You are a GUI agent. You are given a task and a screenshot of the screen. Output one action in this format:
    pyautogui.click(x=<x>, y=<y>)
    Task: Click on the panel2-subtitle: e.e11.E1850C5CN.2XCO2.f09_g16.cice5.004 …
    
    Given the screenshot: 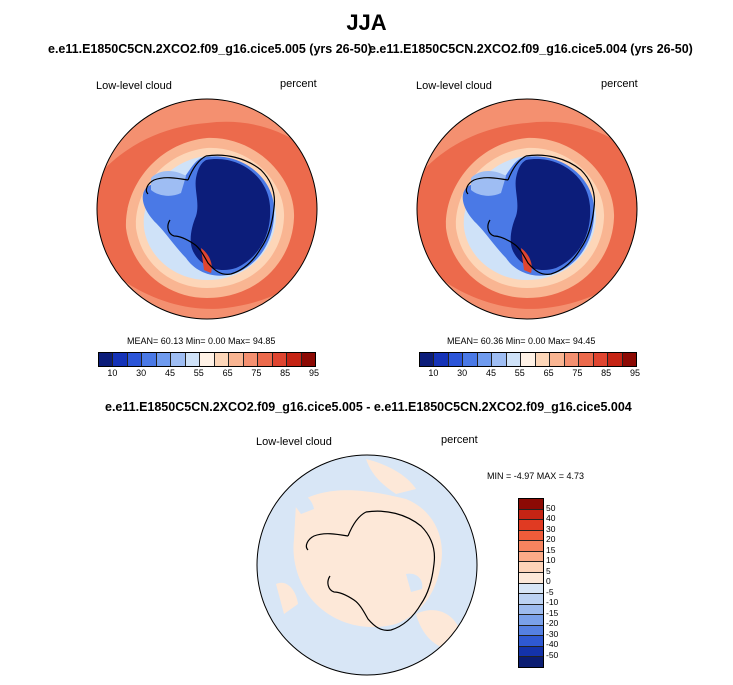 What is the action you would take?
    pyautogui.click(x=531, y=49)
    